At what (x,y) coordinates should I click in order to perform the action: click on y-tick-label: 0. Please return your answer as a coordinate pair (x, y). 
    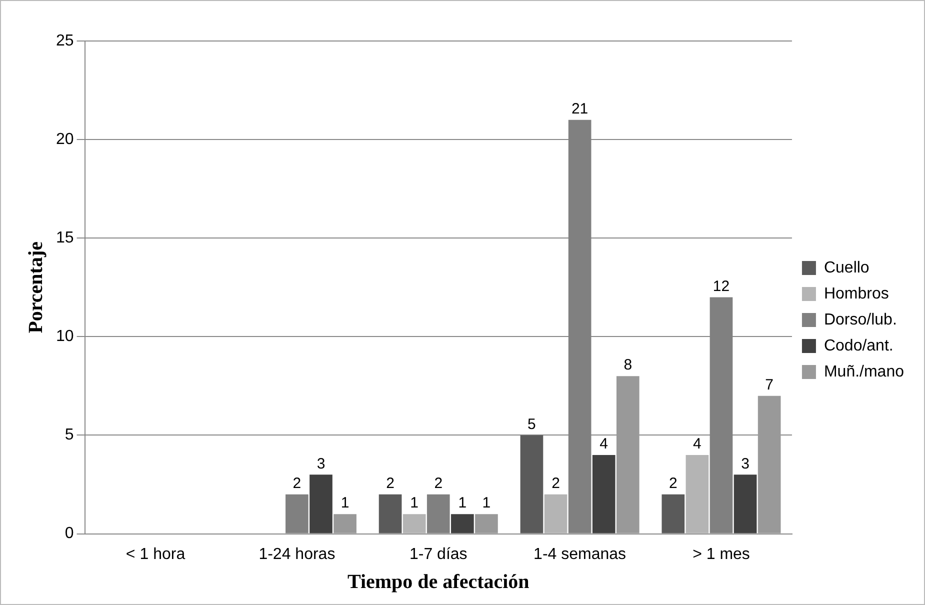
    Looking at the image, I should click on (69, 533).